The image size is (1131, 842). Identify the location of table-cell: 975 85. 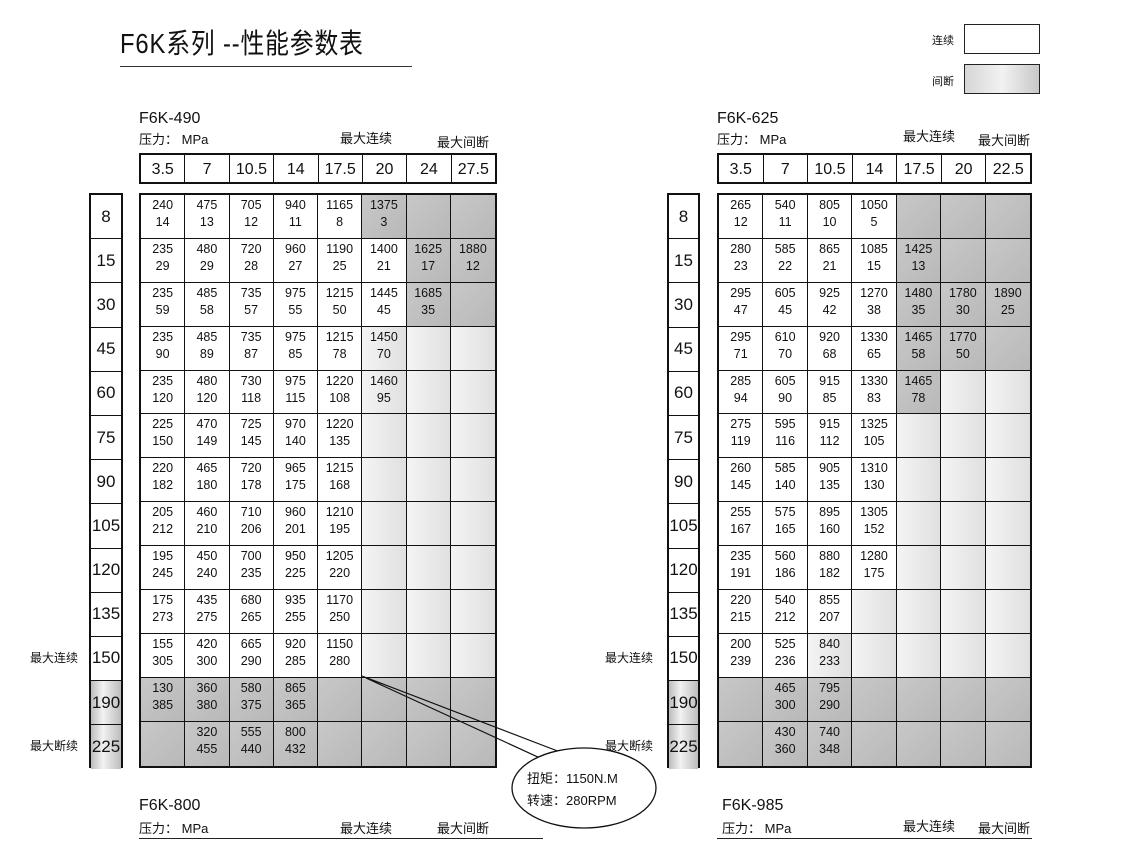
(295, 348).